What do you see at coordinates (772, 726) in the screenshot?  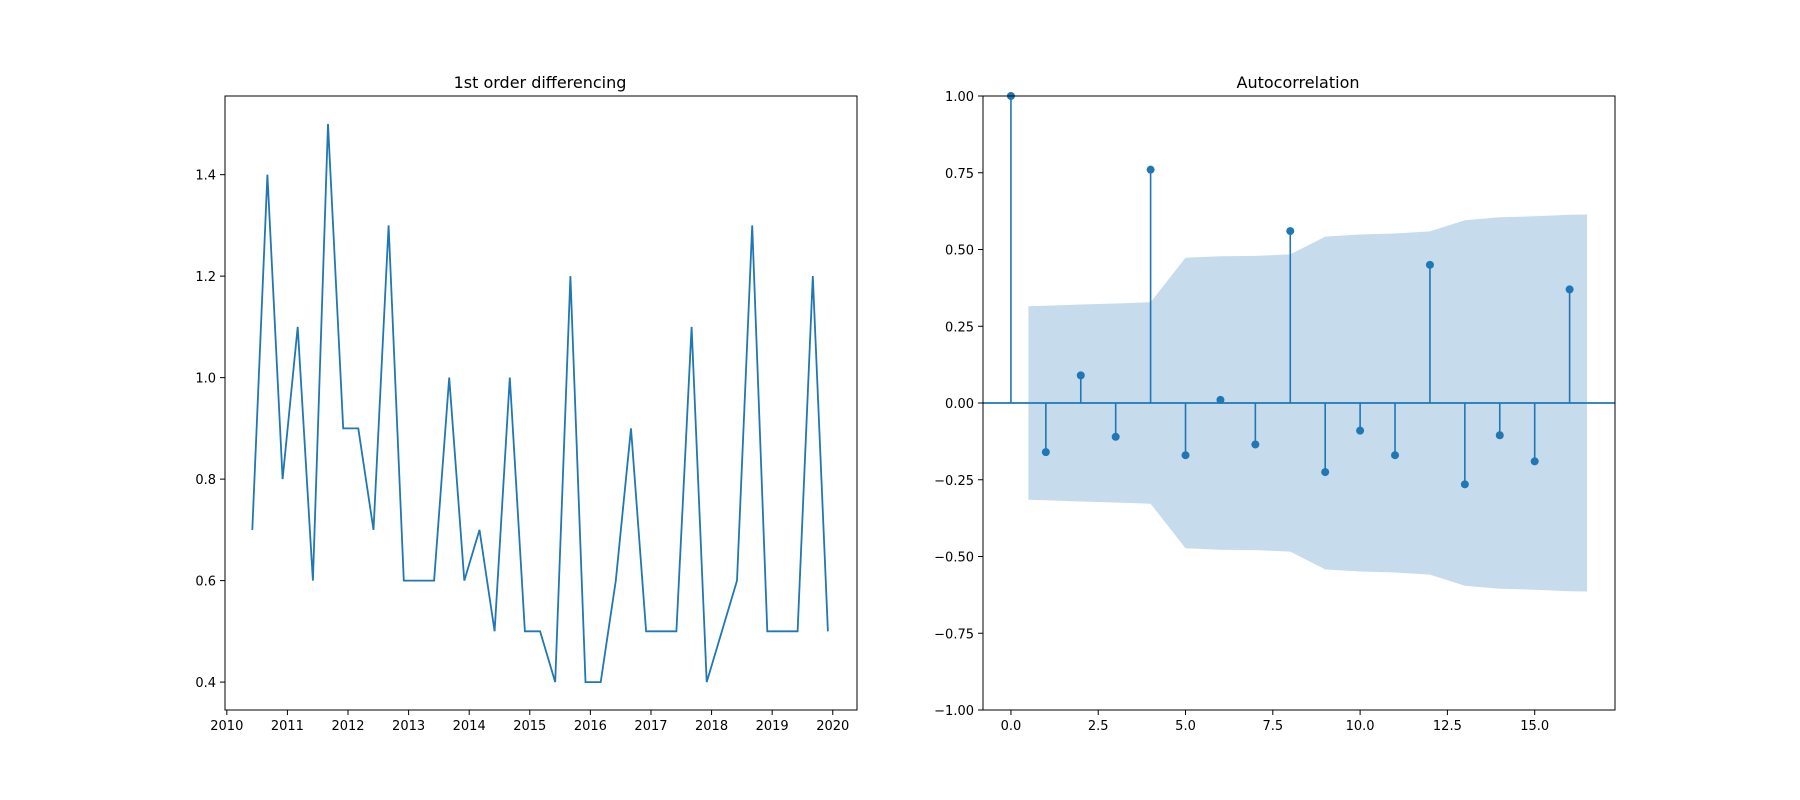 I see `line-chart-x-tick-label: 2019` at bounding box center [772, 726].